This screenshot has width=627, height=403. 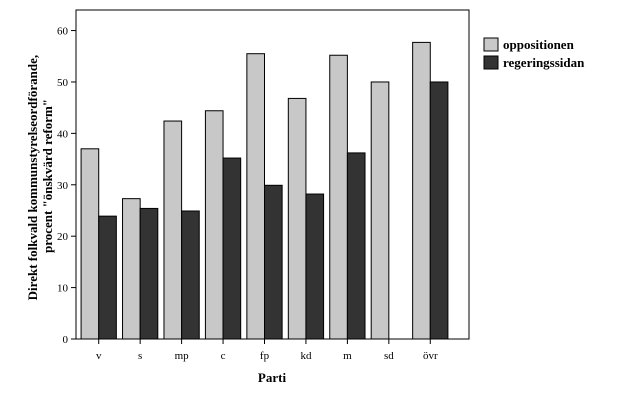 What do you see at coordinates (63, 186) in the screenshot?
I see `y-tick-label: 30` at bounding box center [63, 186].